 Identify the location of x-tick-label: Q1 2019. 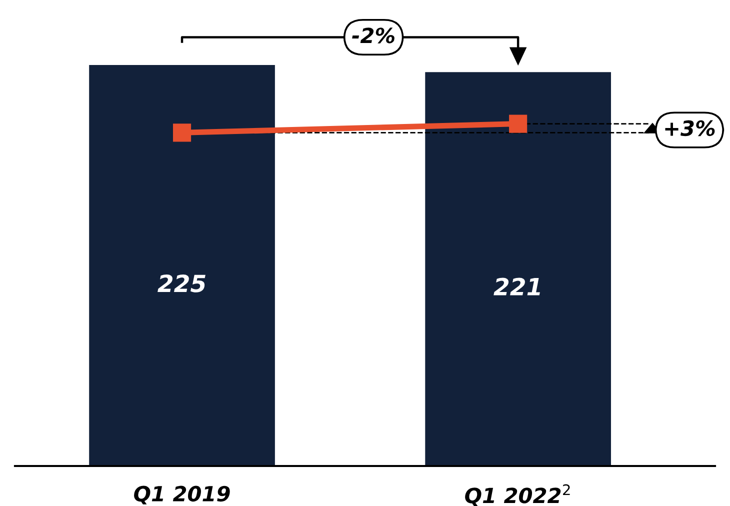
(182, 495).